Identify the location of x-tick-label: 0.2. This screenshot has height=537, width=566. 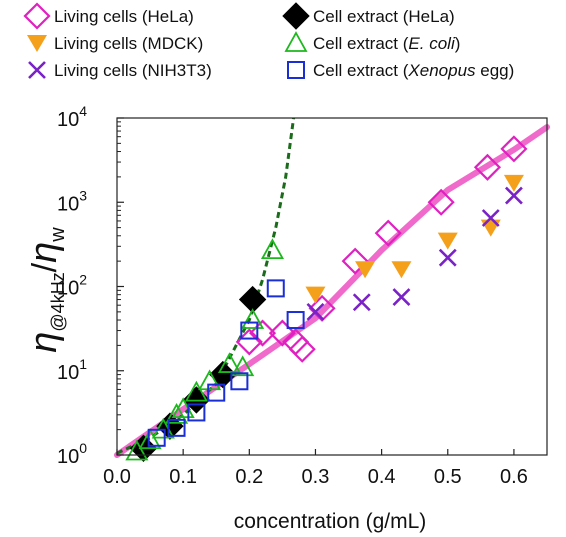
(249, 477).